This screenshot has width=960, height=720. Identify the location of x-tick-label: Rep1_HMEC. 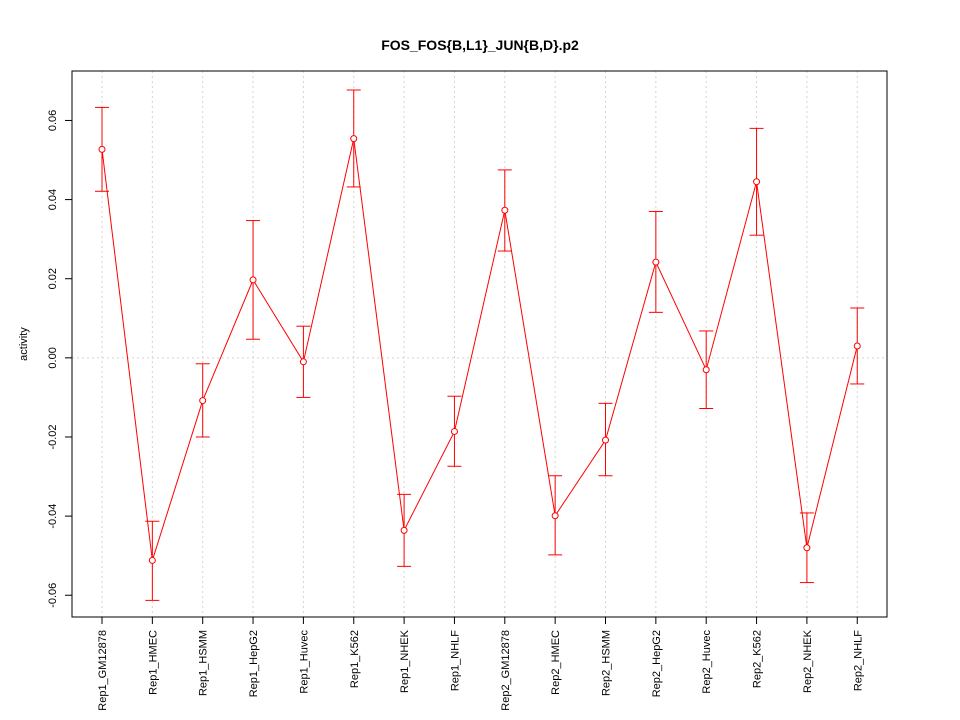
(153, 662).